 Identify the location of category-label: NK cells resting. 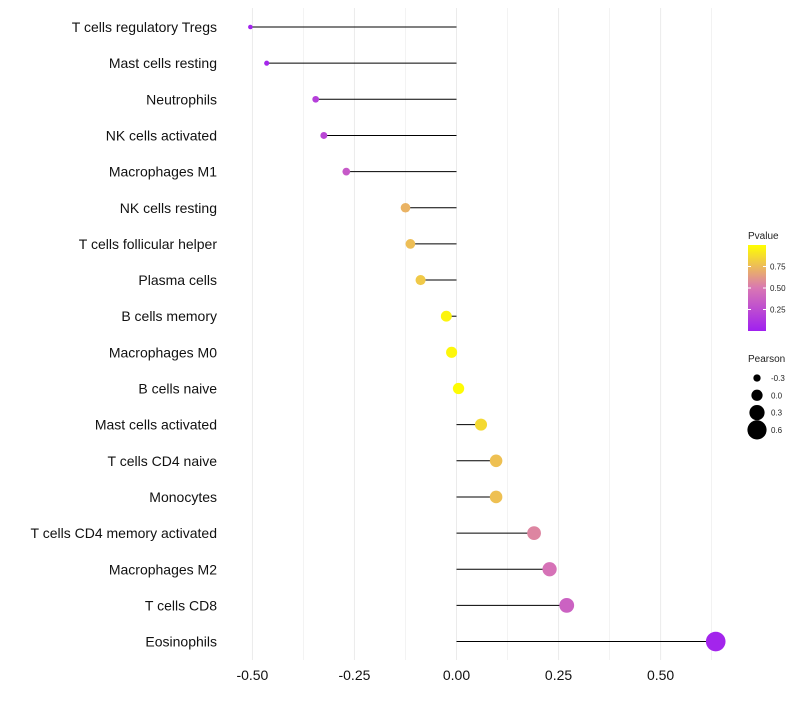
(168, 208).